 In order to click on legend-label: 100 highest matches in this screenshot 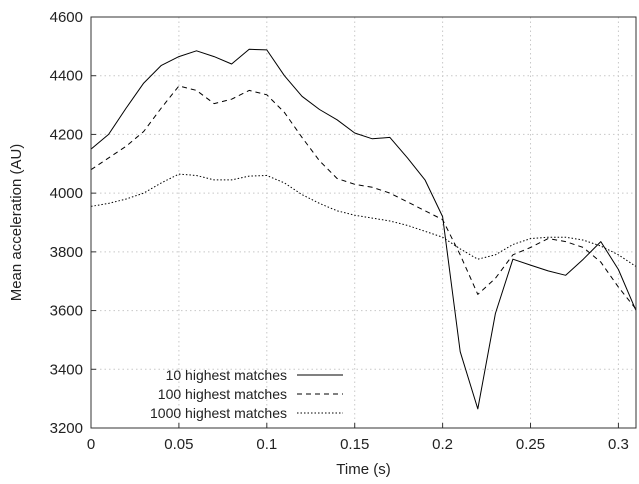, I will do `click(222, 394)`.